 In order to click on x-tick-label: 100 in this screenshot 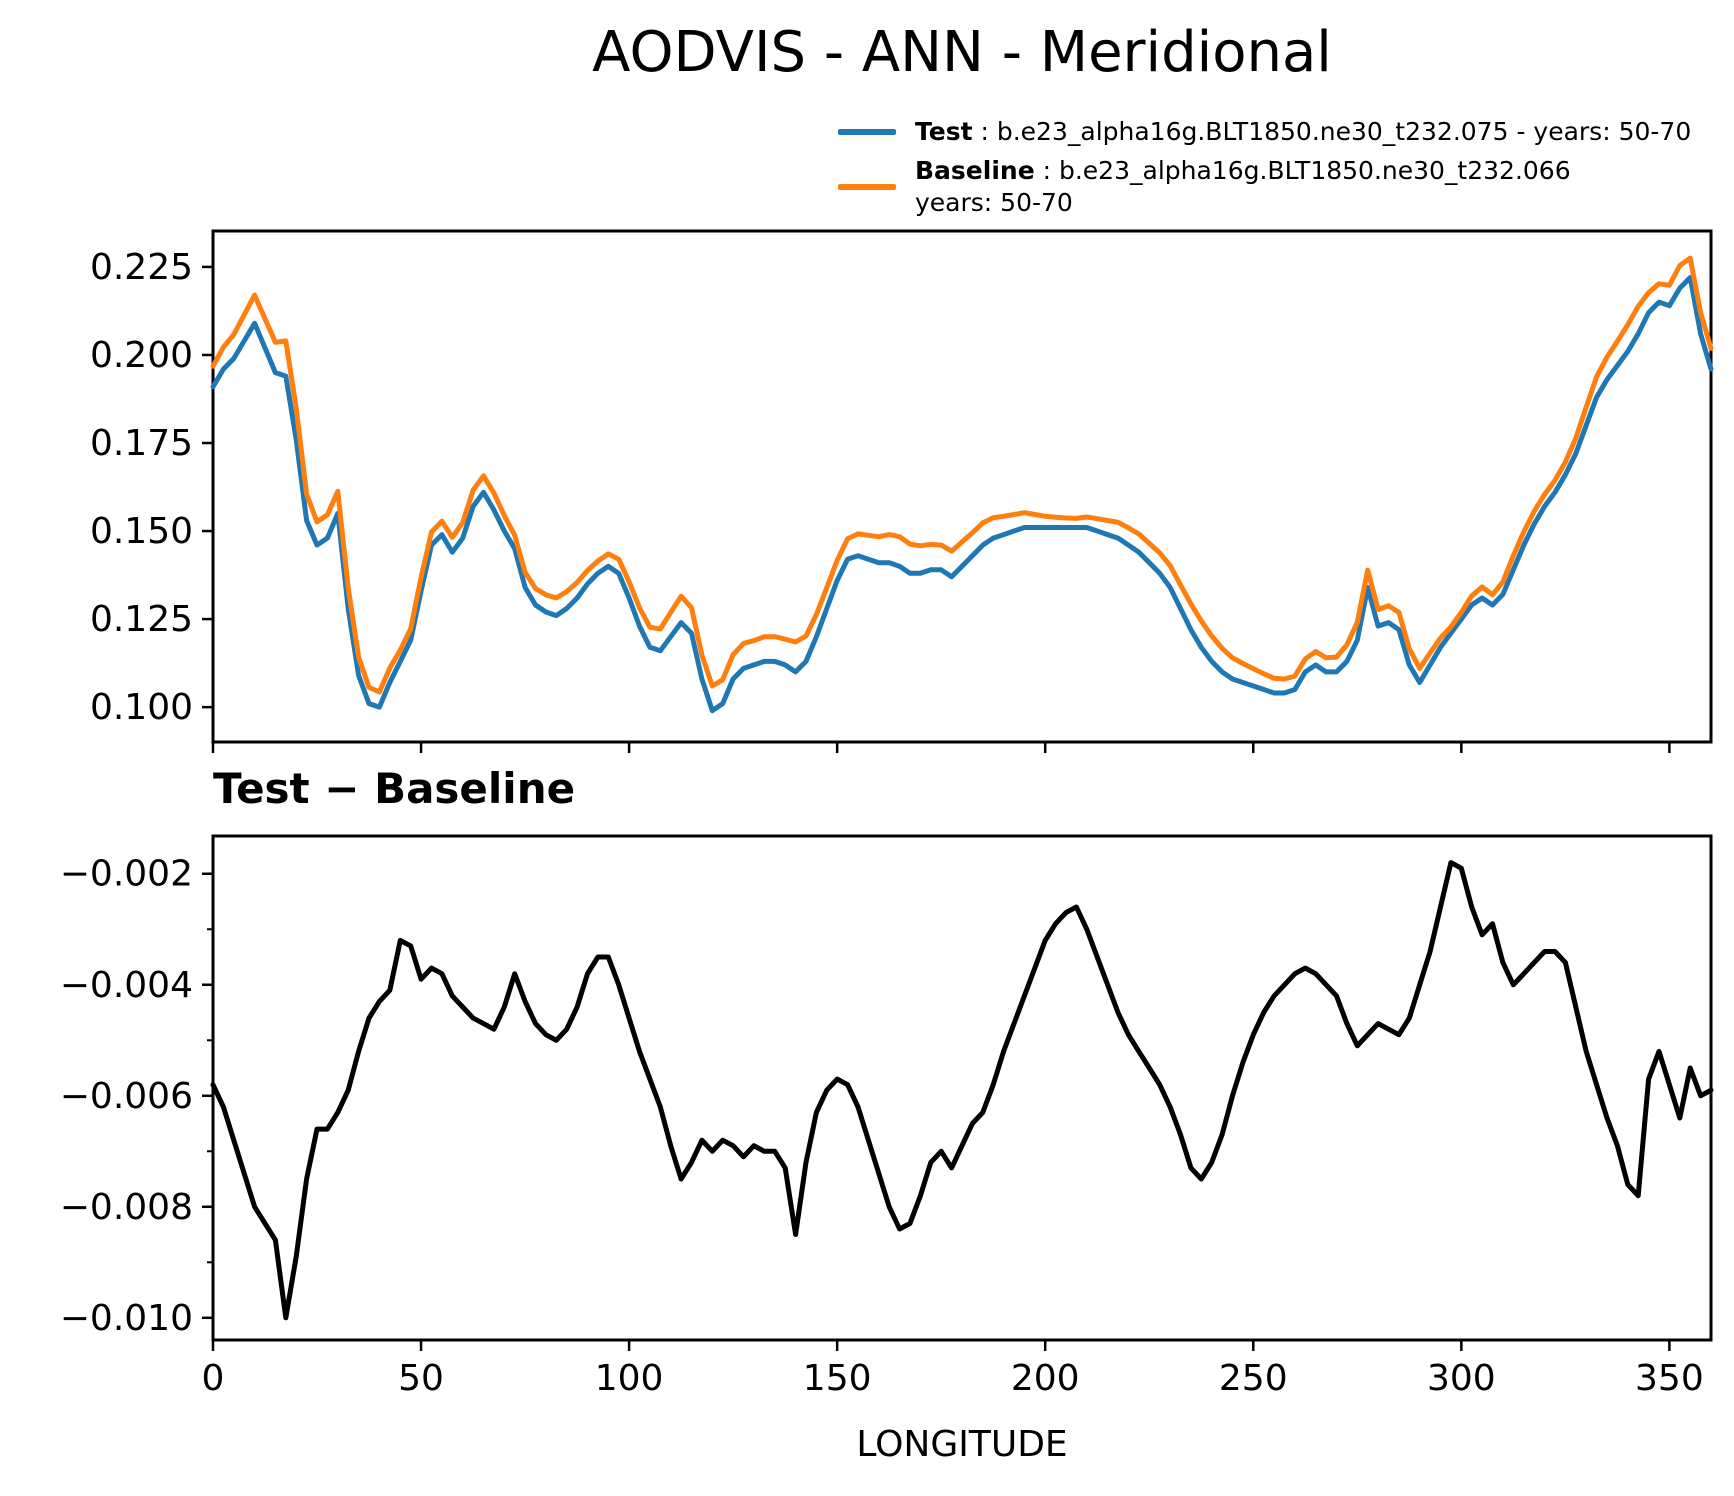, I will do `click(629, 1378)`.